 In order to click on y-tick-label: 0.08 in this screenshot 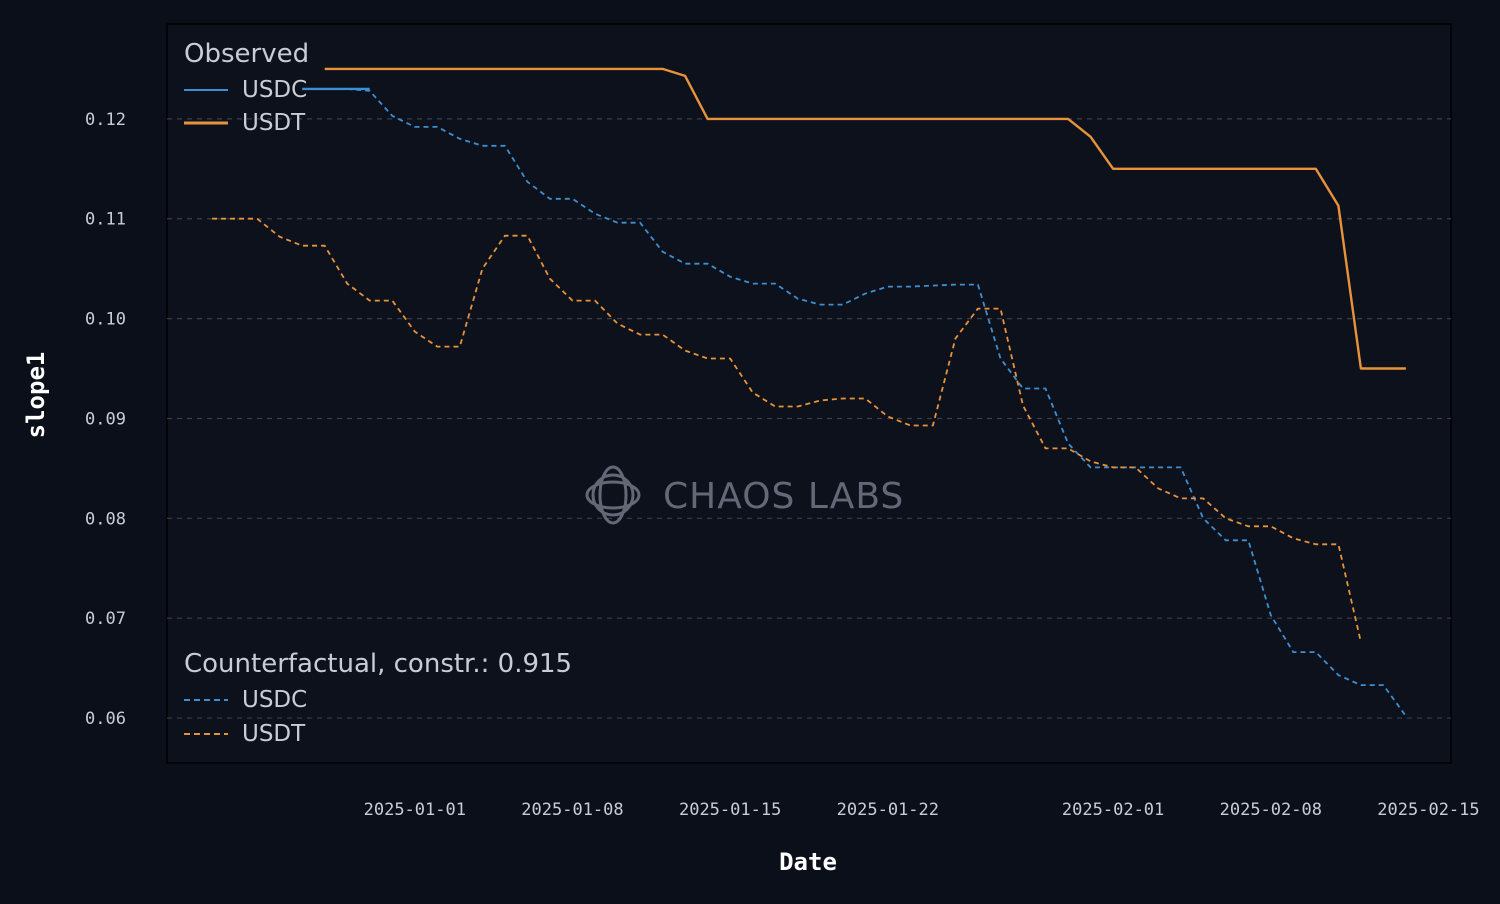, I will do `click(105, 519)`.